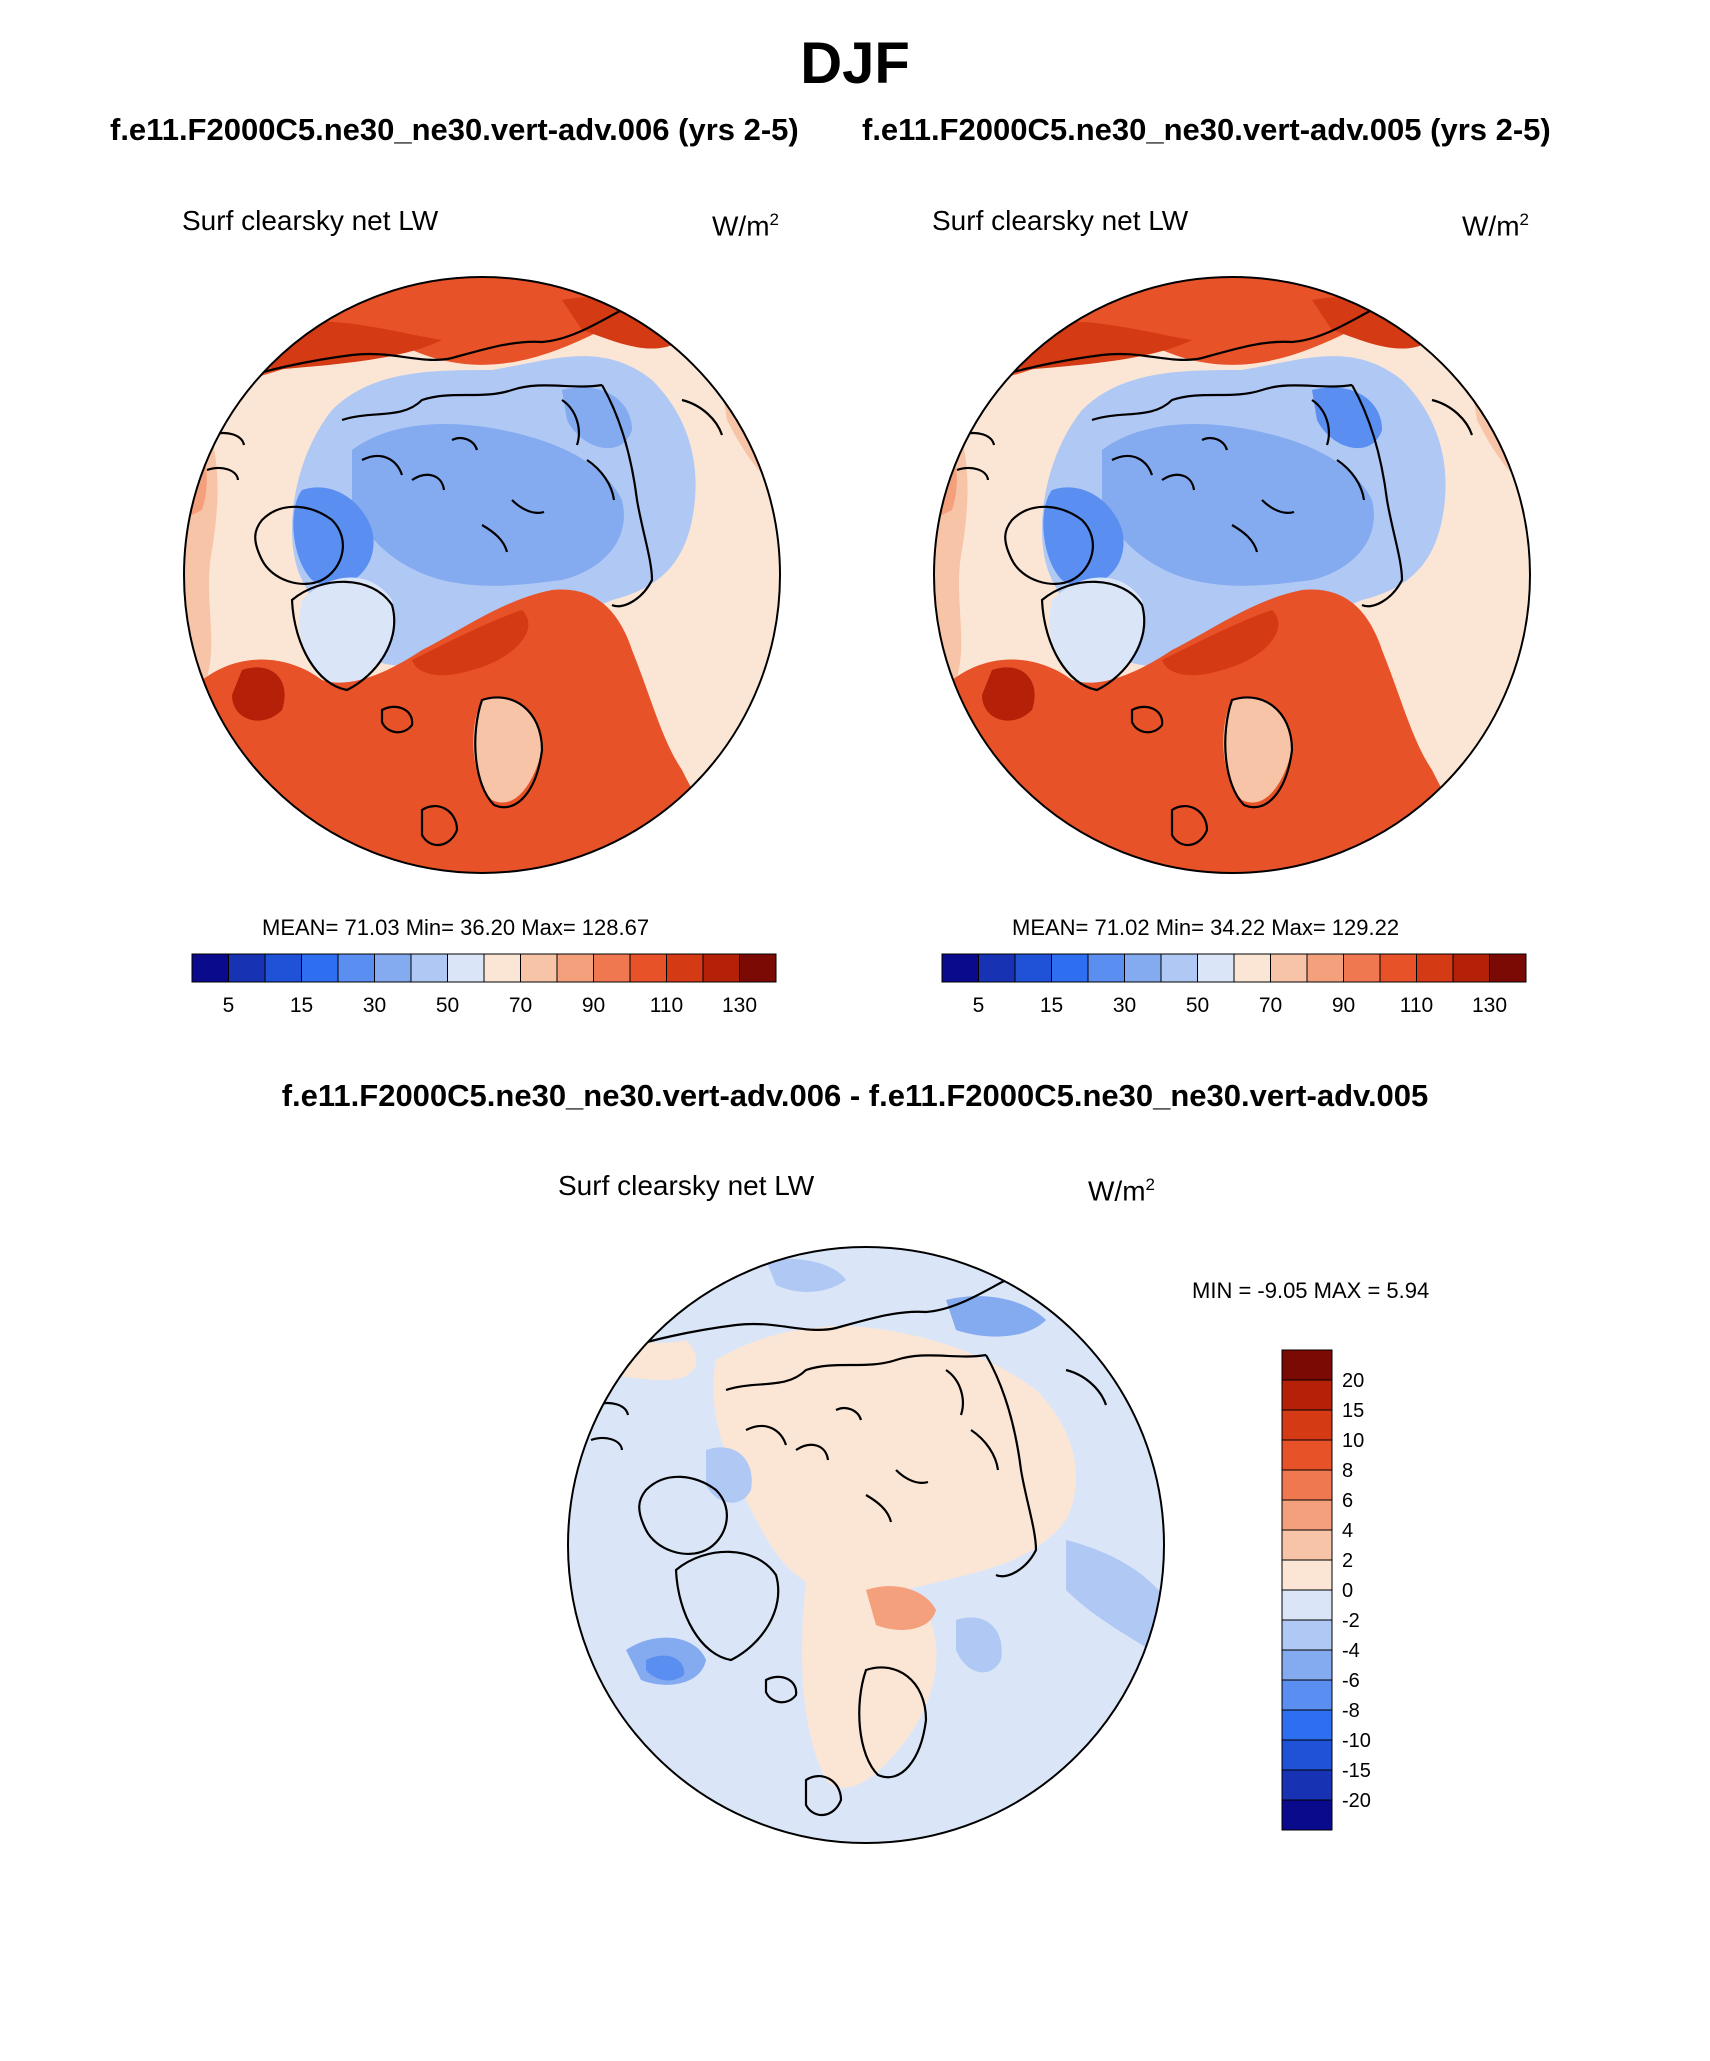 This screenshot has width=1710, height=2061. Describe the element at coordinates (484, 985) in the screenshot. I see `colorbar-panel-1: 5 15 30 50 70 90 110 130` at that location.